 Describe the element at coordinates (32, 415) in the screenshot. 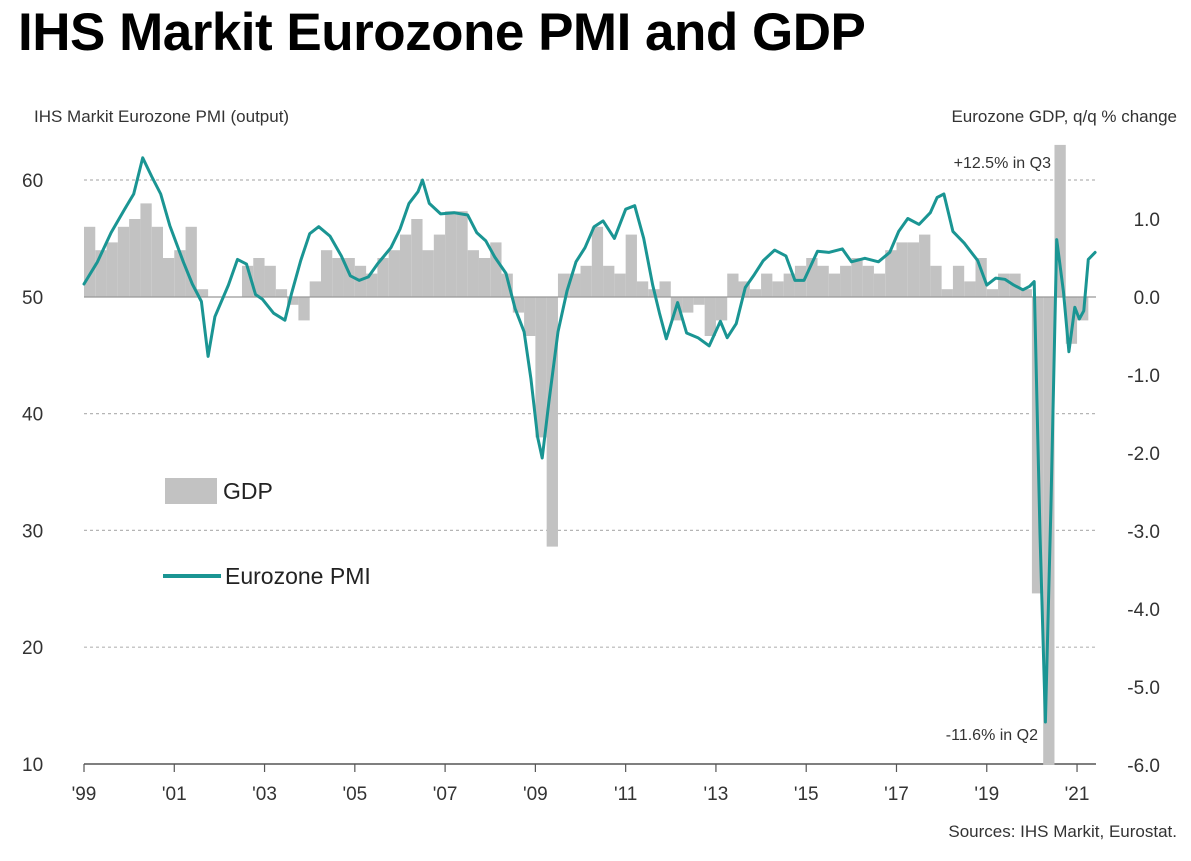

I see `left-tick-label: 40` at that location.